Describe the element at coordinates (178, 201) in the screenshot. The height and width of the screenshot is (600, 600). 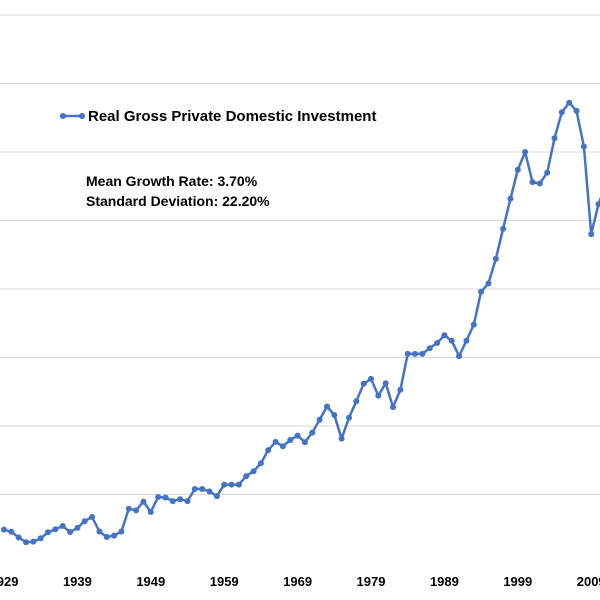
I see `standard-deviation-annotation: Standard Deviation: 22.20%` at that location.